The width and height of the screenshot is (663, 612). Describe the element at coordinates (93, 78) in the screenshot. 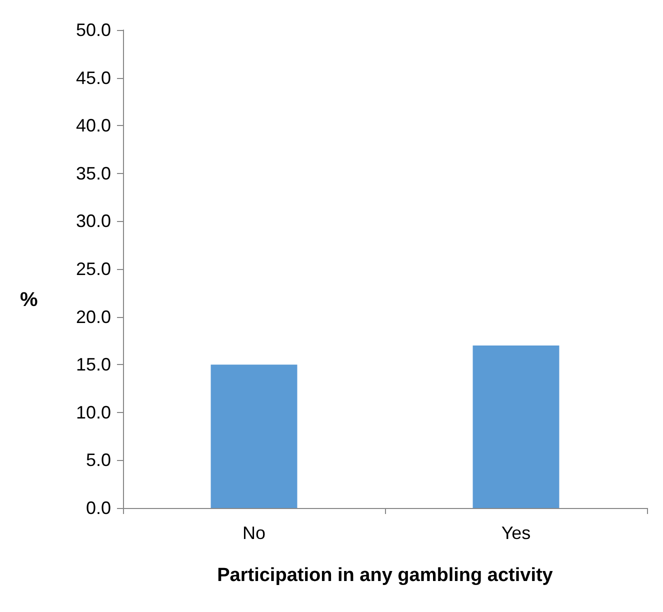

I see `y-tick-label: 45.0` at that location.